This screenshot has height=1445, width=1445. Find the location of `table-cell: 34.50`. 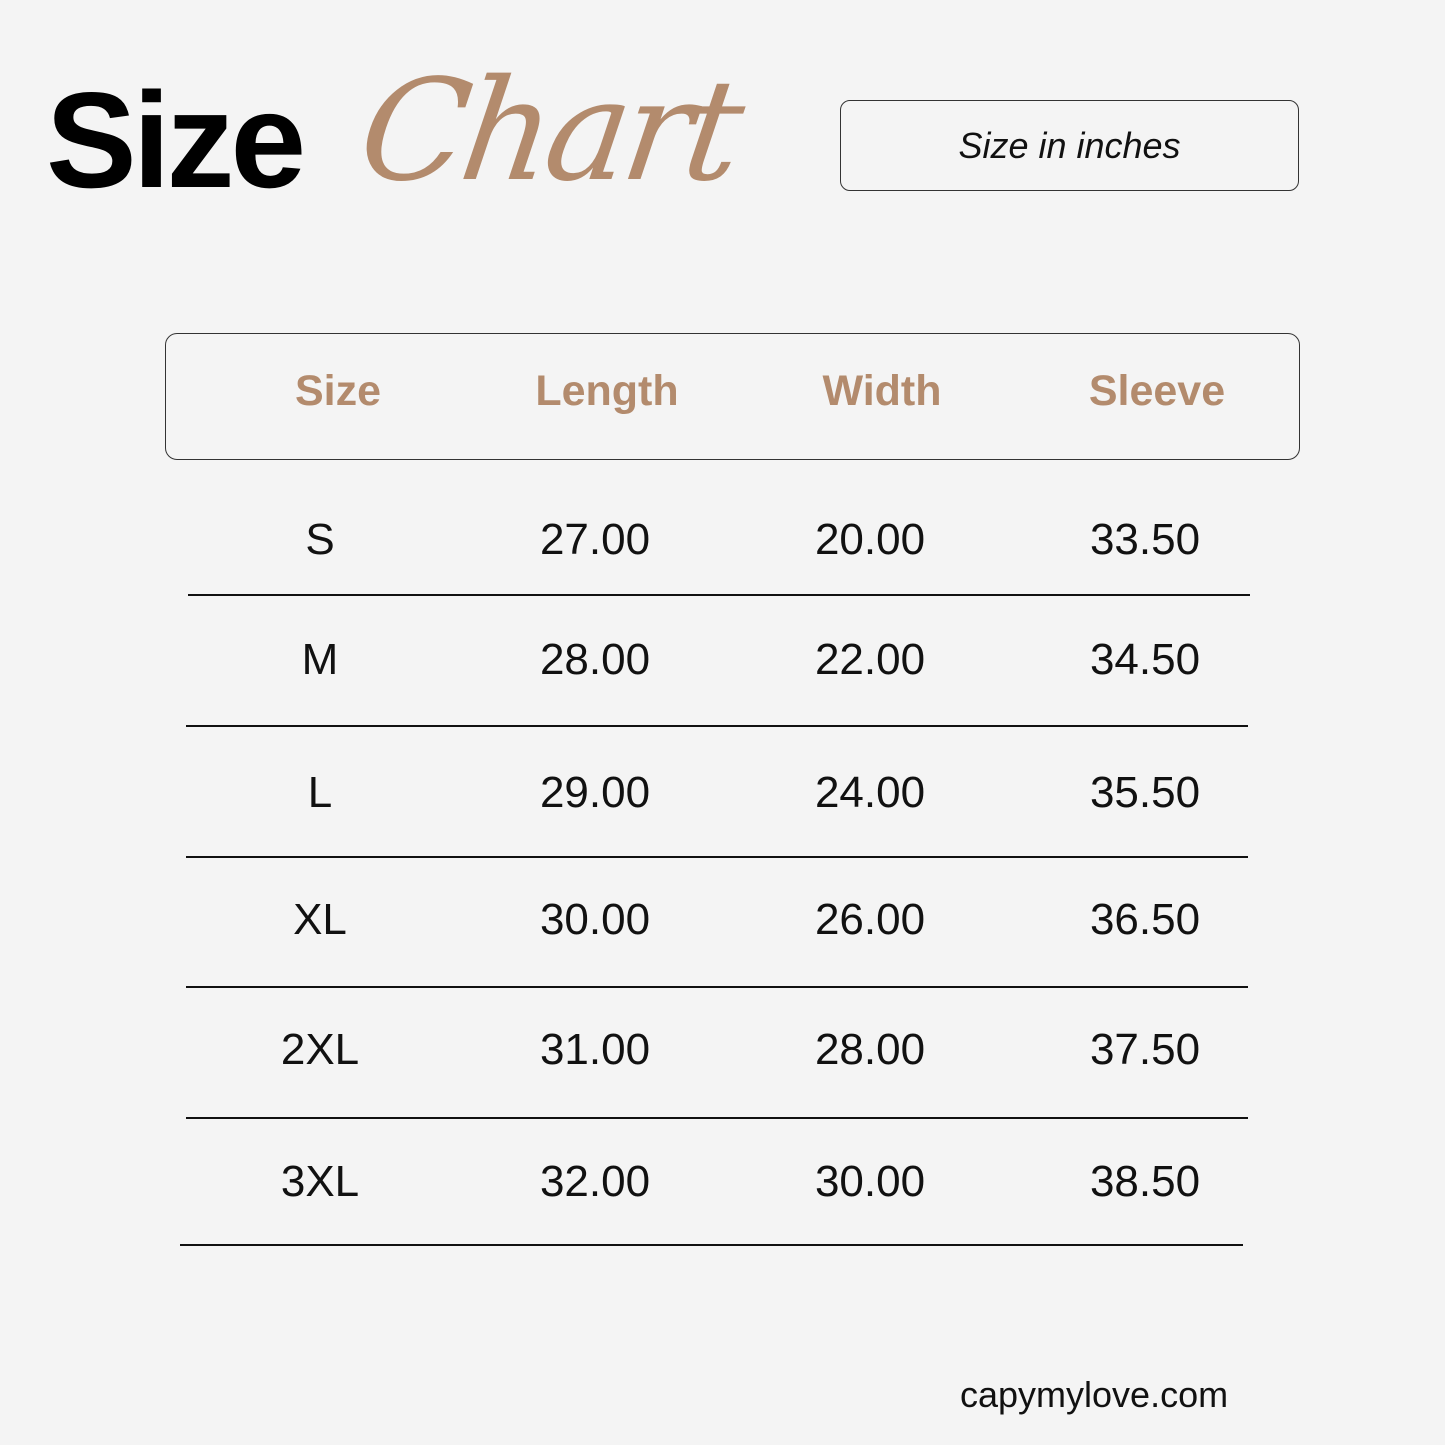

table-cell: 34.50 is located at coordinates (1145, 659).